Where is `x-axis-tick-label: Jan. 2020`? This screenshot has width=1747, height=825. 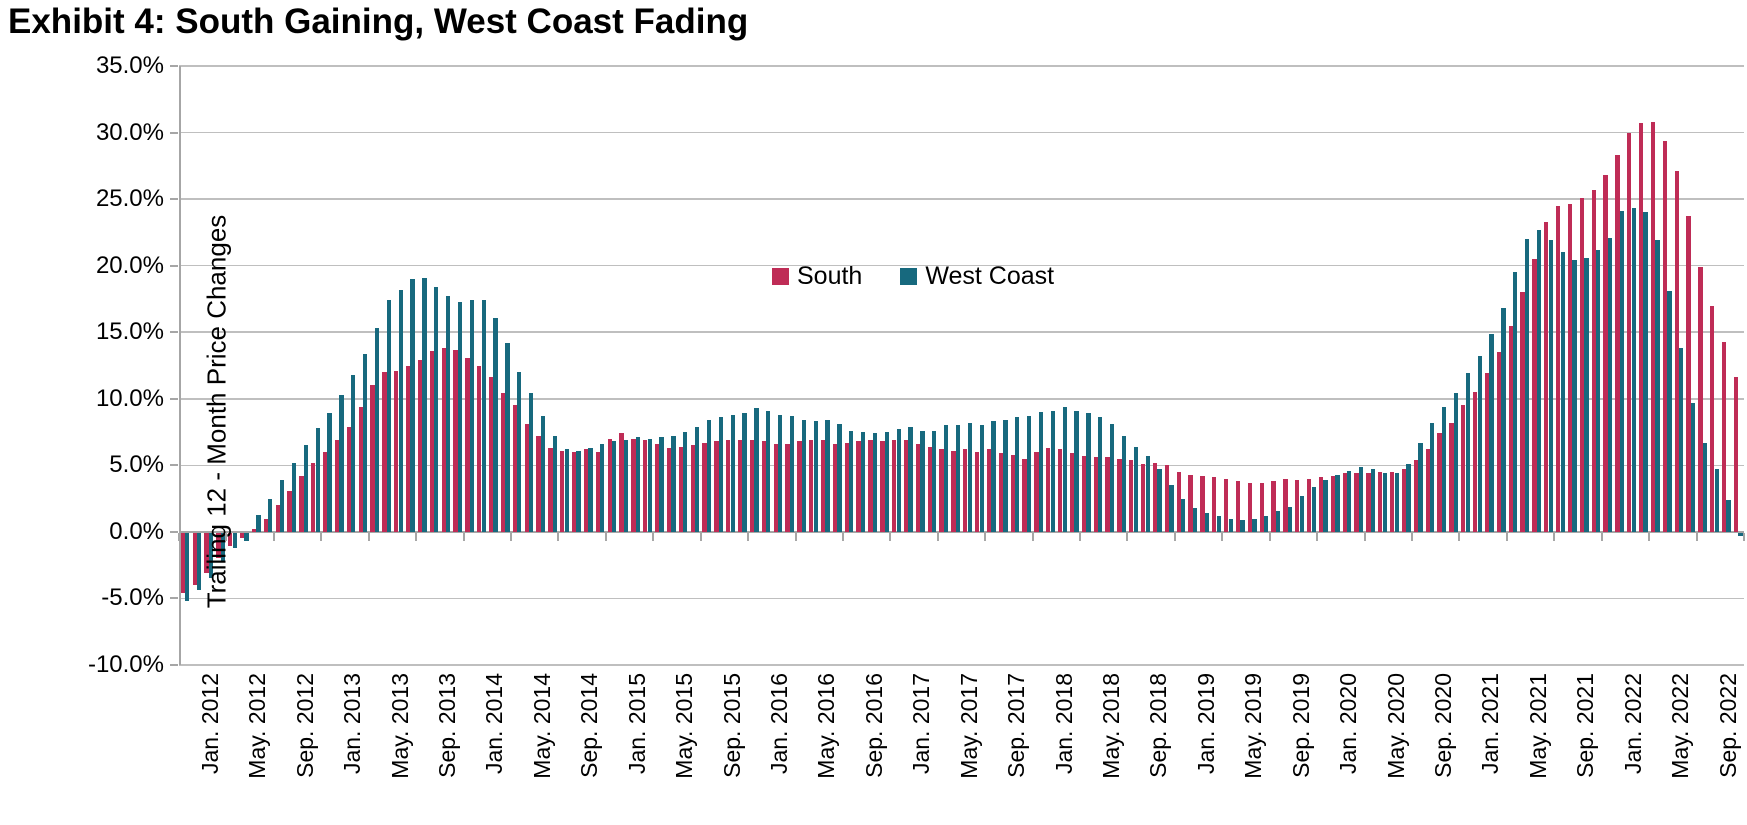 x-axis-tick-label: Jan. 2020 is located at coordinates (1348, 724).